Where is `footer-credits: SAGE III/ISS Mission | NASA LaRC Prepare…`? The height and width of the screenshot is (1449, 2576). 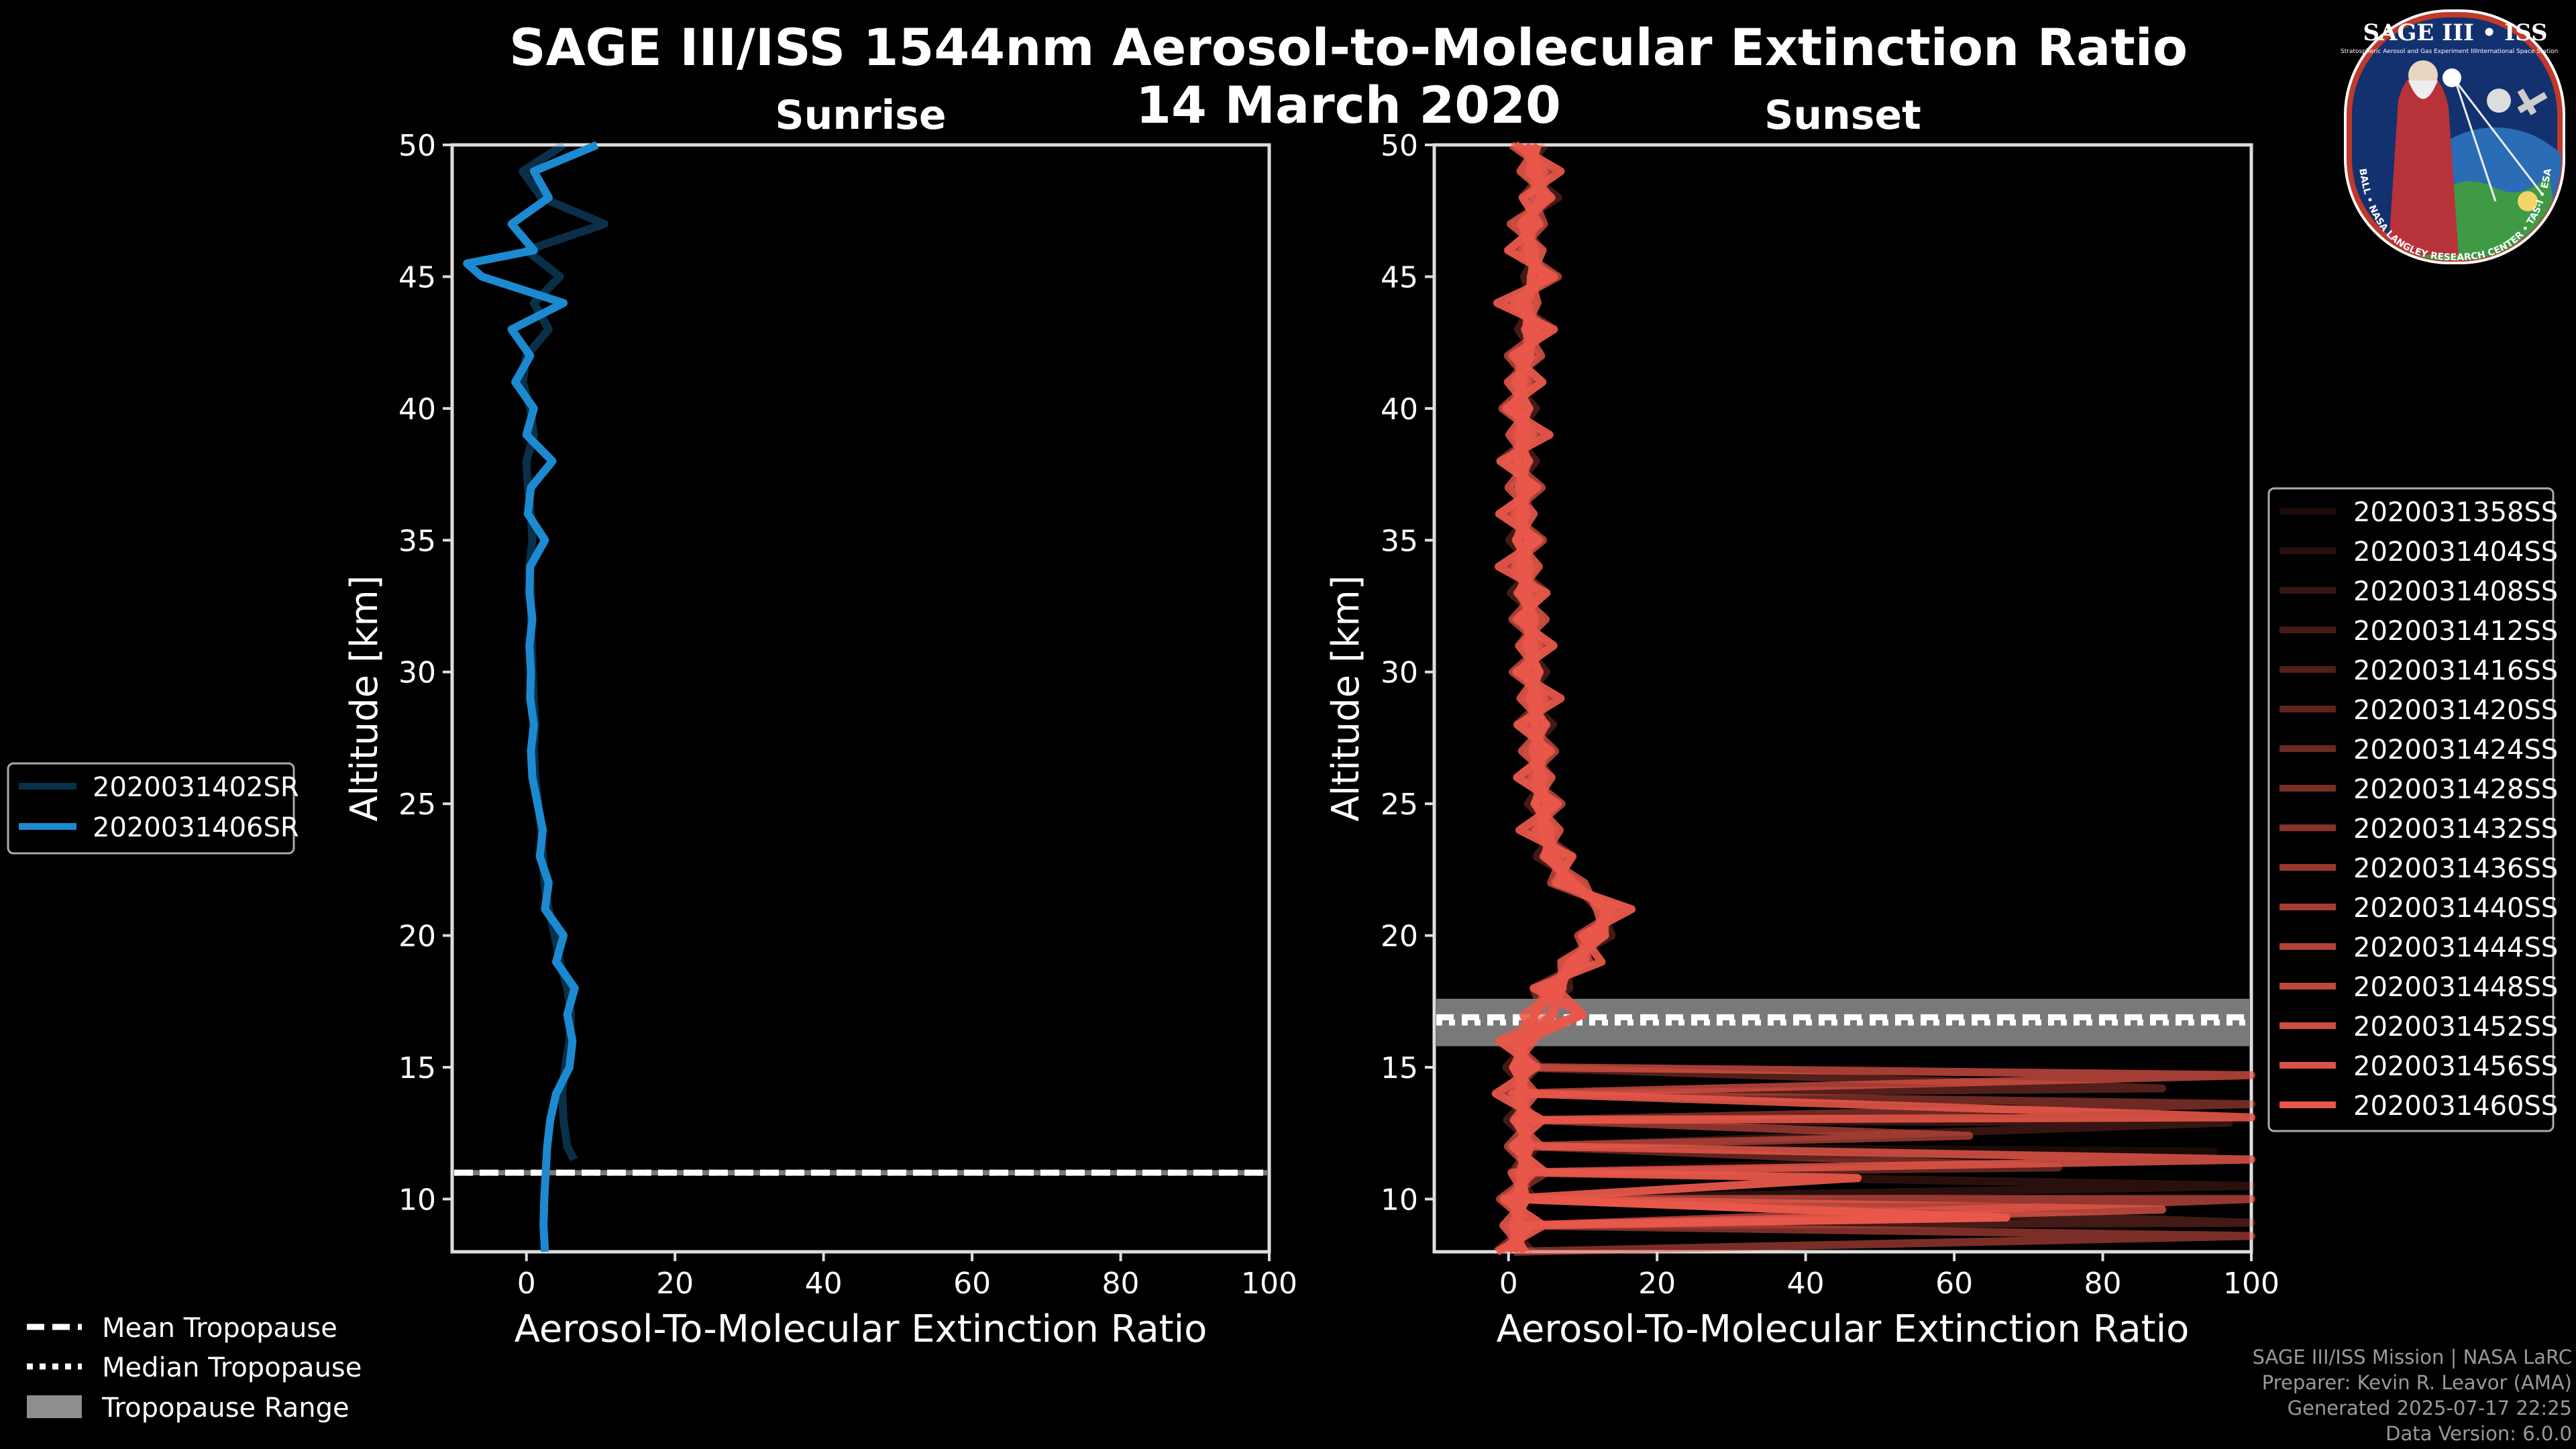 footer-credits: SAGE III/ISS Mission | NASA LaRC Prepare… is located at coordinates (2412, 1395).